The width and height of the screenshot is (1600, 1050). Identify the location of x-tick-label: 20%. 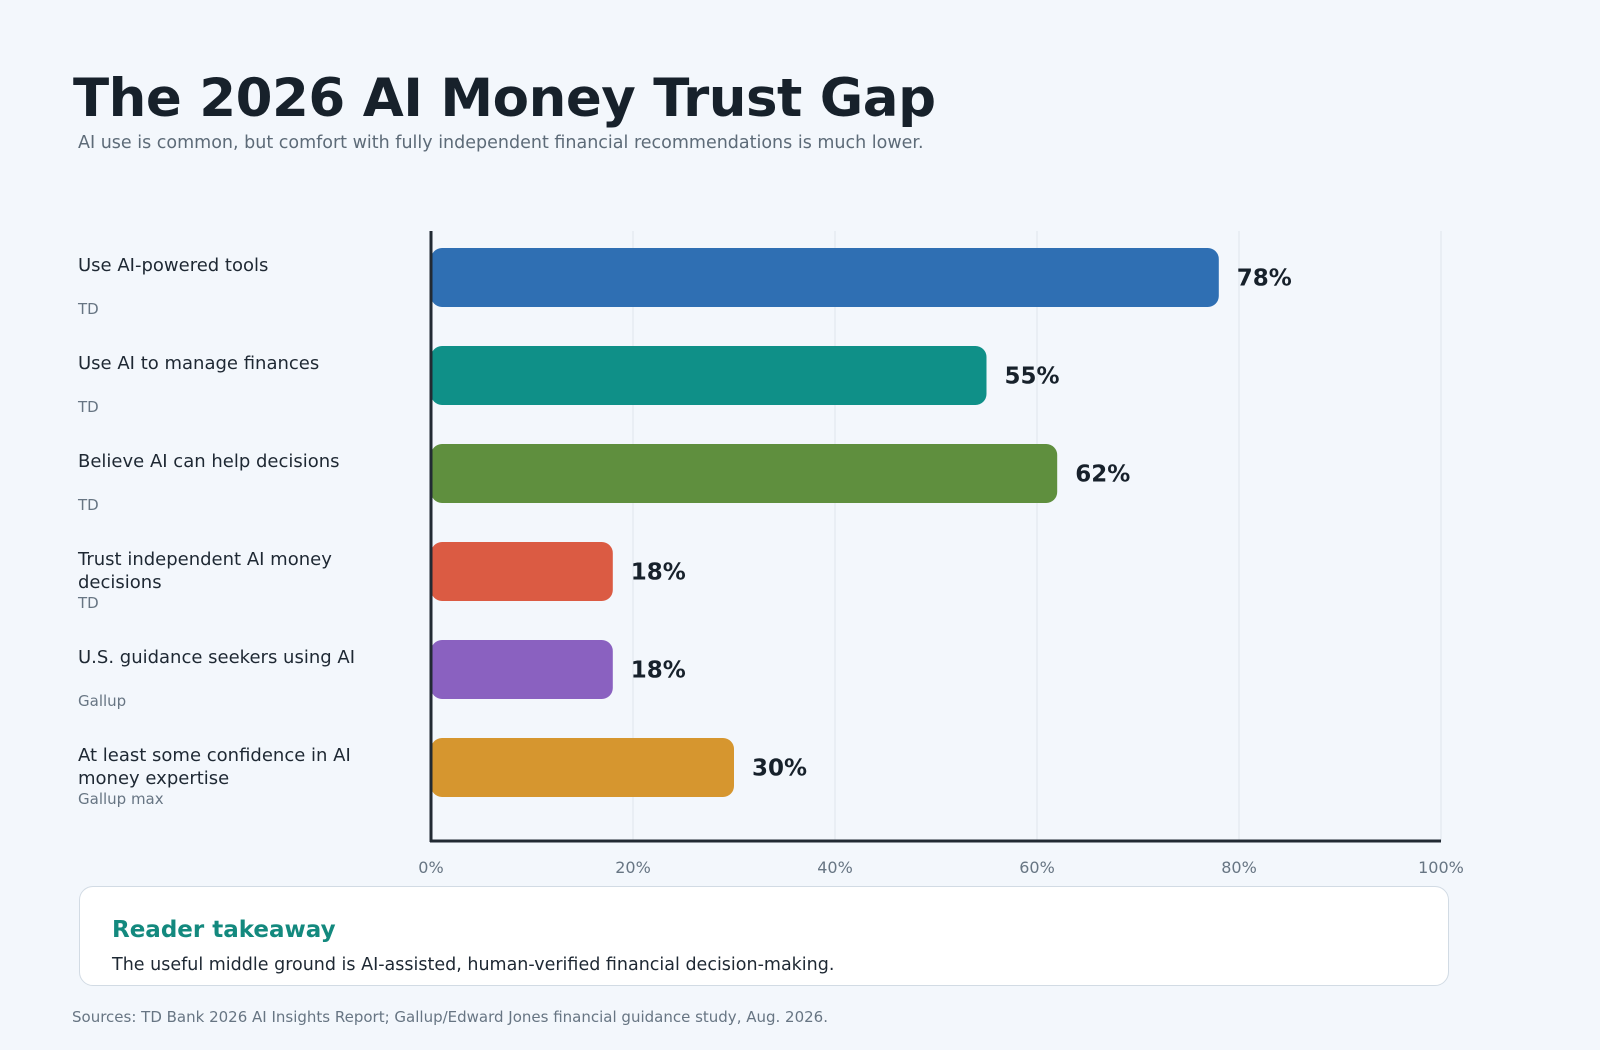
(633, 867).